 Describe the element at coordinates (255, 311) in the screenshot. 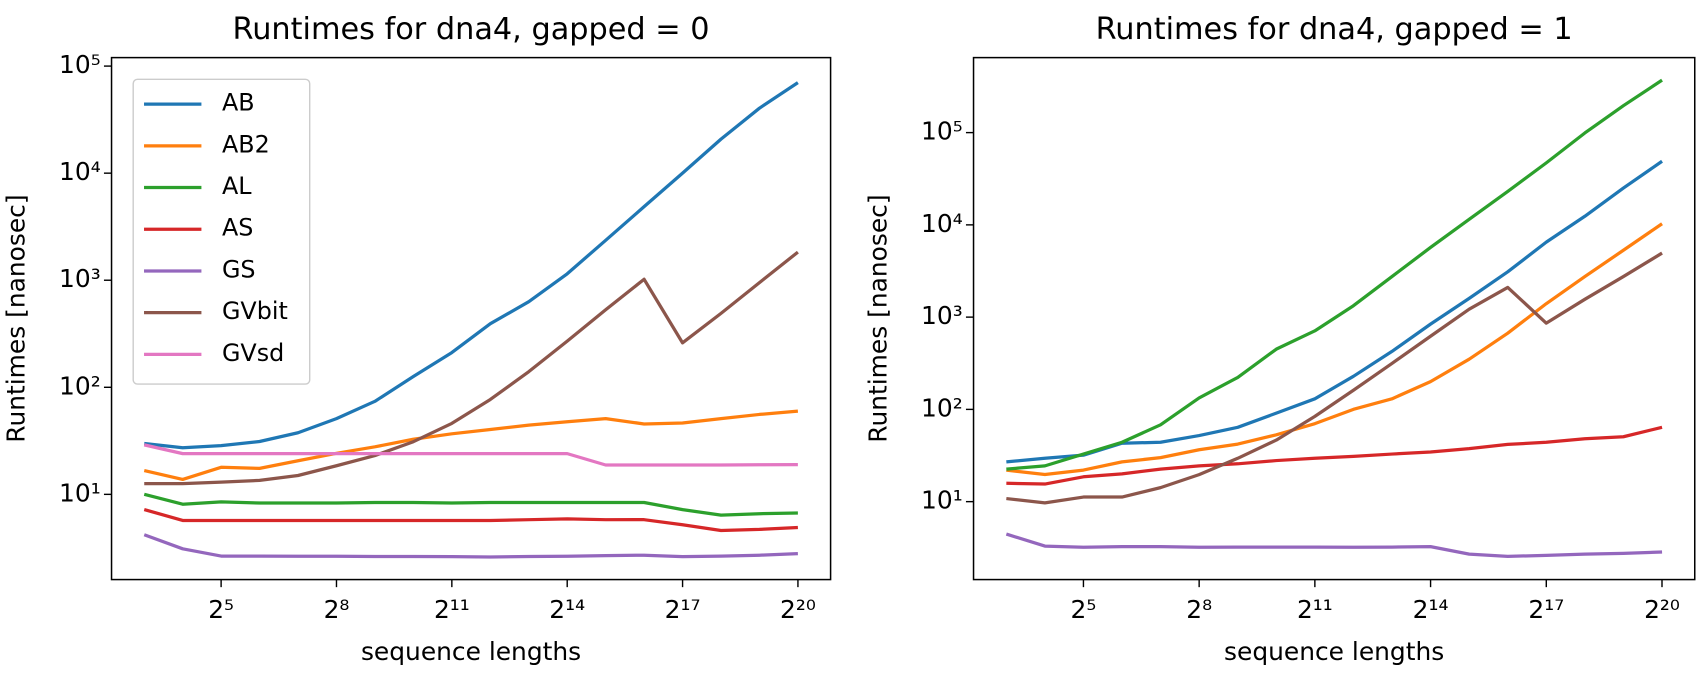

I see `legend-label: GVbit` at that location.